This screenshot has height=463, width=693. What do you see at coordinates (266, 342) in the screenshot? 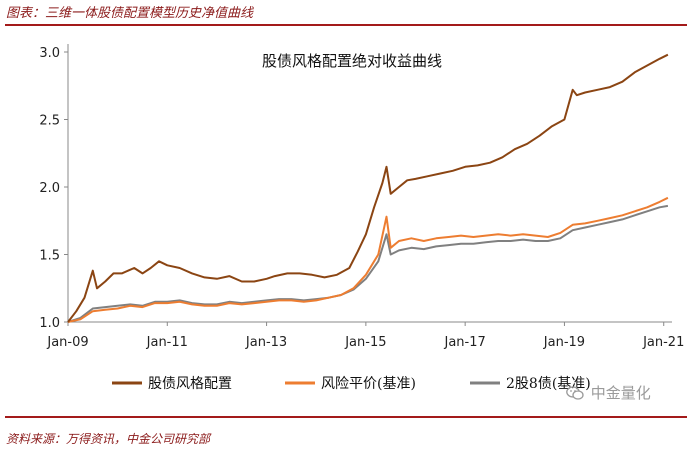
I see `x-tick-label: Jan-13` at bounding box center [266, 342].